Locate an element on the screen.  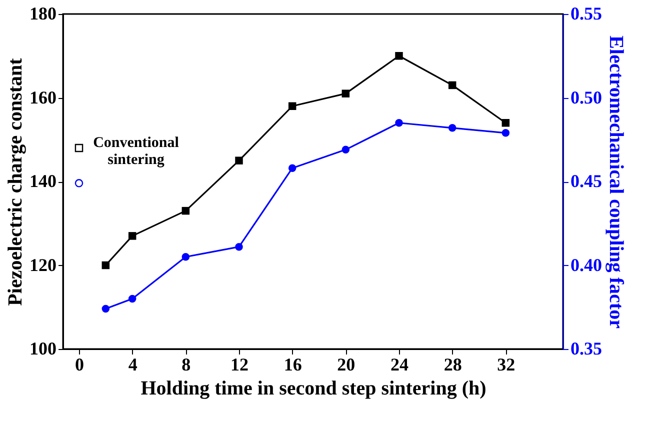
y-tick-label: 140 is located at coordinates (43, 181).